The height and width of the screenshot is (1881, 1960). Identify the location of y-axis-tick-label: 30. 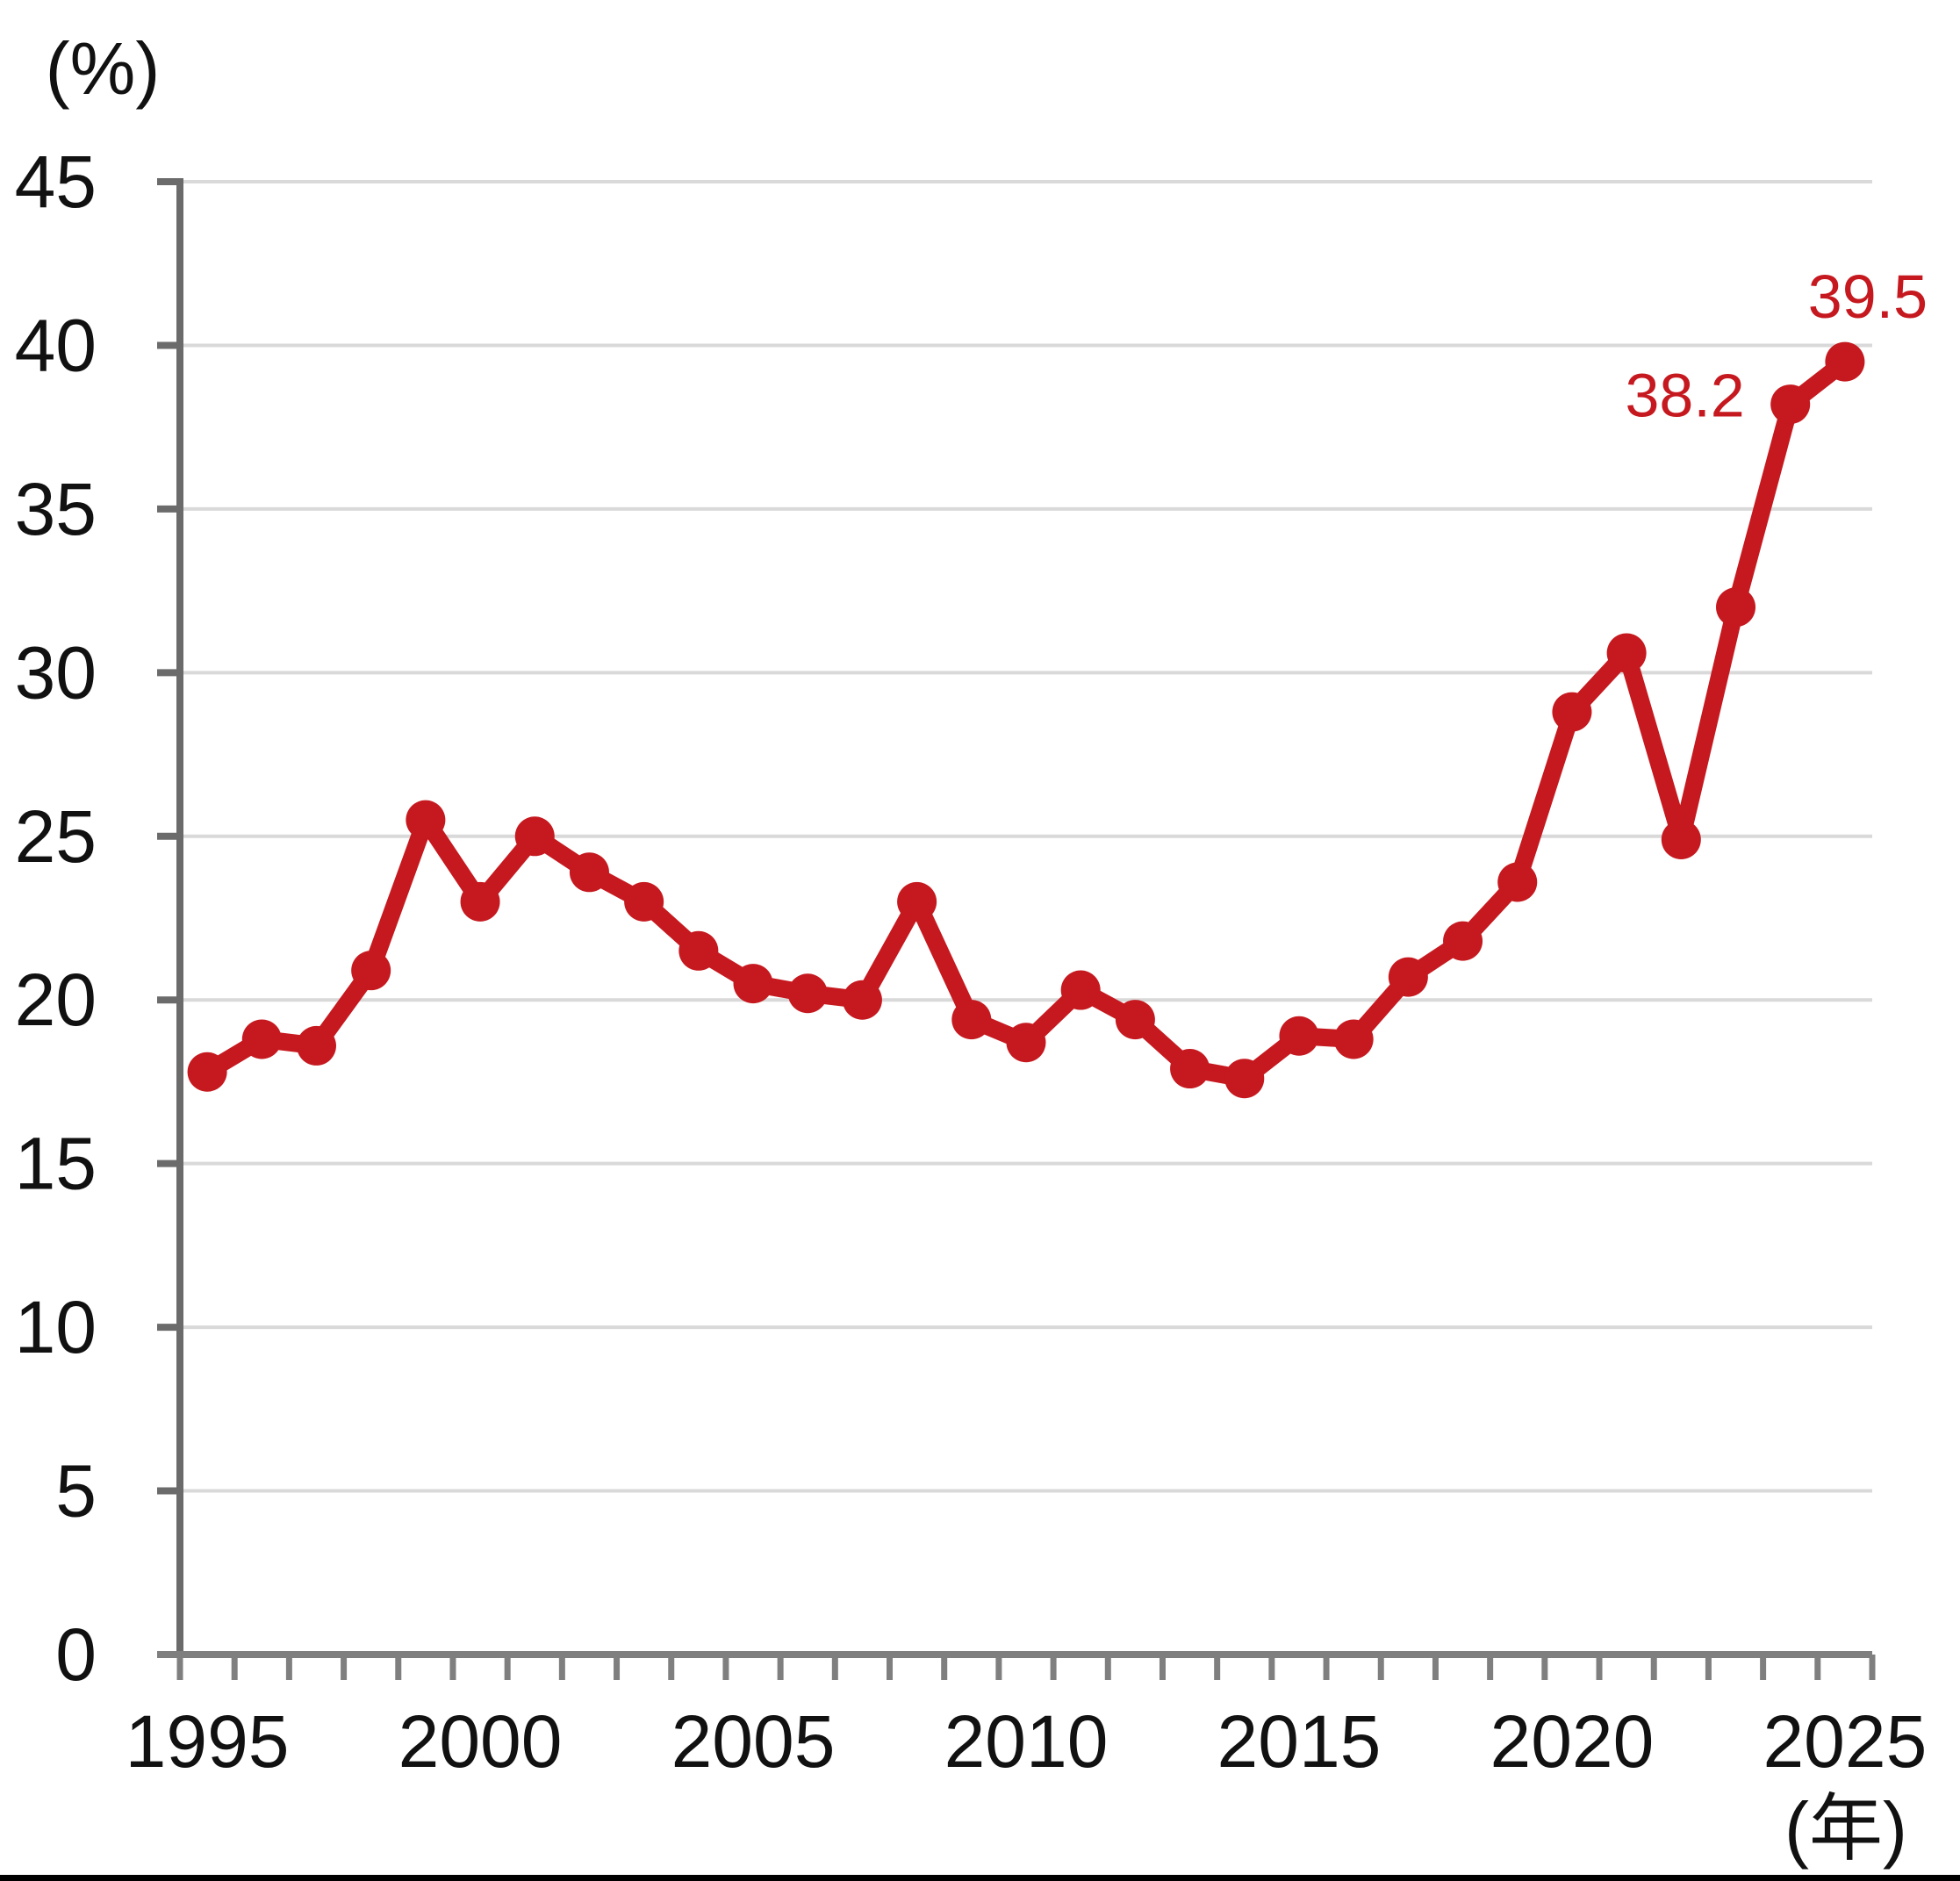
(56, 672).